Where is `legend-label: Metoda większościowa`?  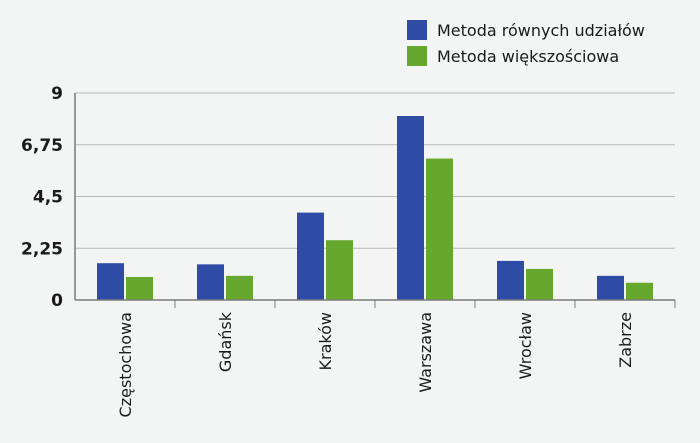 legend-label: Metoda większościowa is located at coordinates (528, 56).